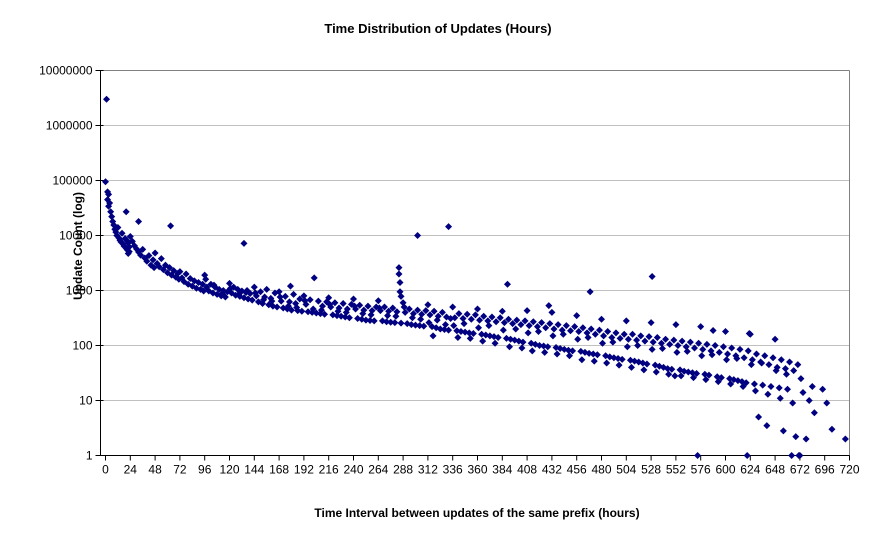  What do you see at coordinates (205, 470) in the screenshot?
I see `x-tick-label: 96` at bounding box center [205, 470].